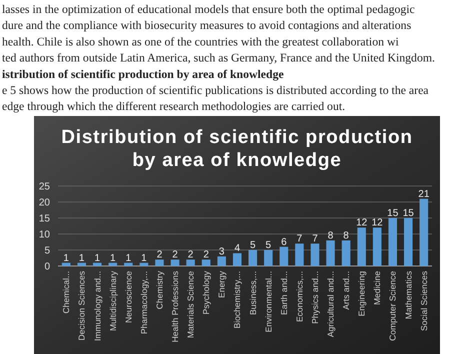 This screenshot has height=354, width=474. What do you see at coordinates (216, 90) in the screenshot?
I see `text: e 5 shows how the production of scientific publications is distributed according to the area` at bounding box center [216, 90].